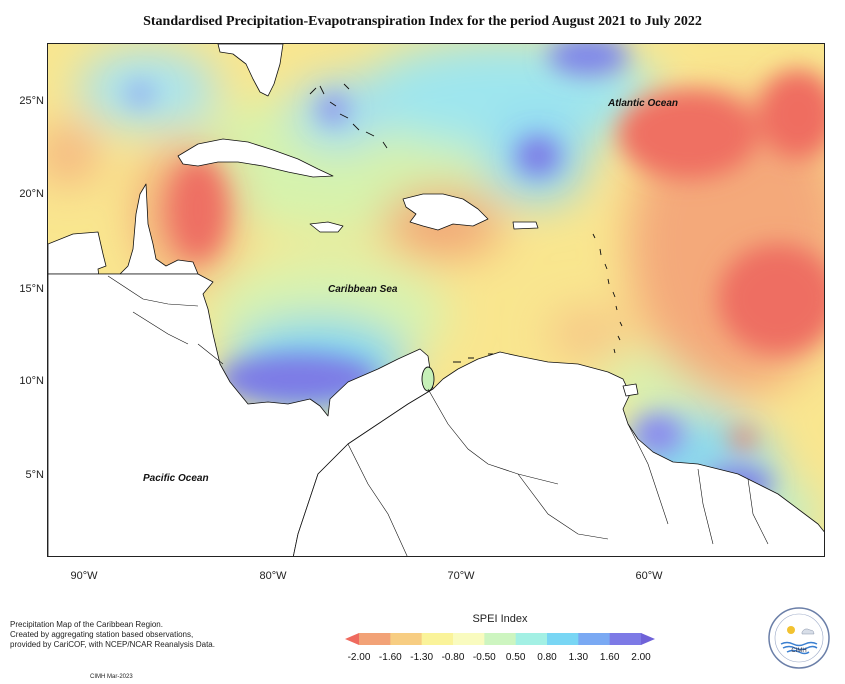 The height and width of the screenshot is (684, 845). What do you see at coordinates (525, 225) in the screenshot?
I see `land-puerto-rico` at bounding box center [525, 225].